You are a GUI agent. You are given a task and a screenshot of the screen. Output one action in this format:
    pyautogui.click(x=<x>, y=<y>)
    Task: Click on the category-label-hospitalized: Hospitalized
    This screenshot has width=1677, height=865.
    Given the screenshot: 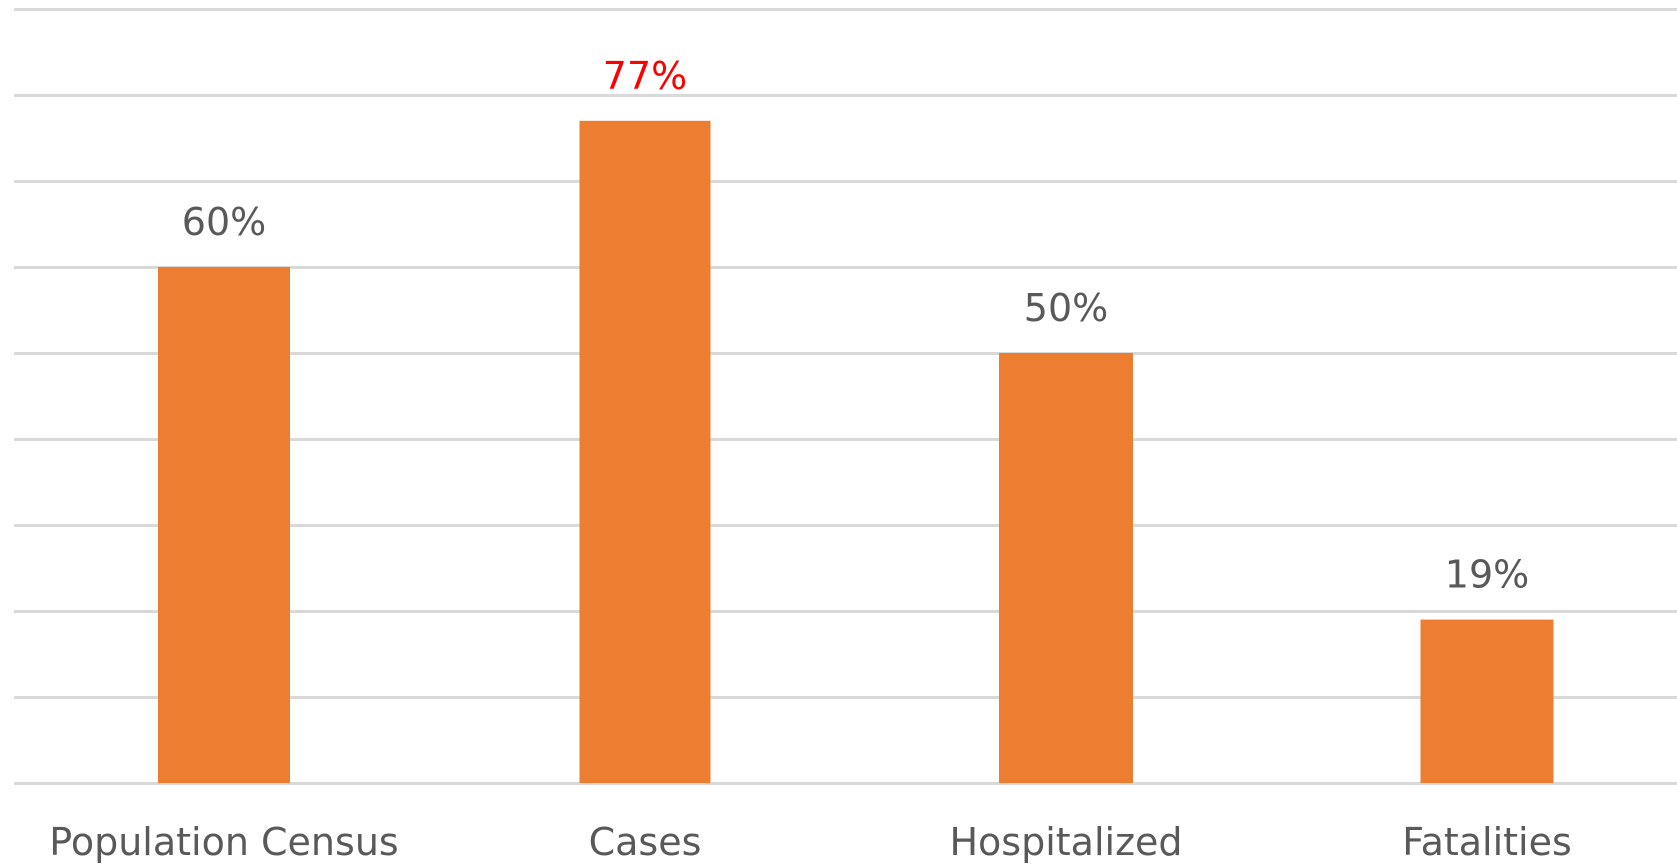 What is the action you would take?
    pyautogui.click(x=1065, y=842)
    